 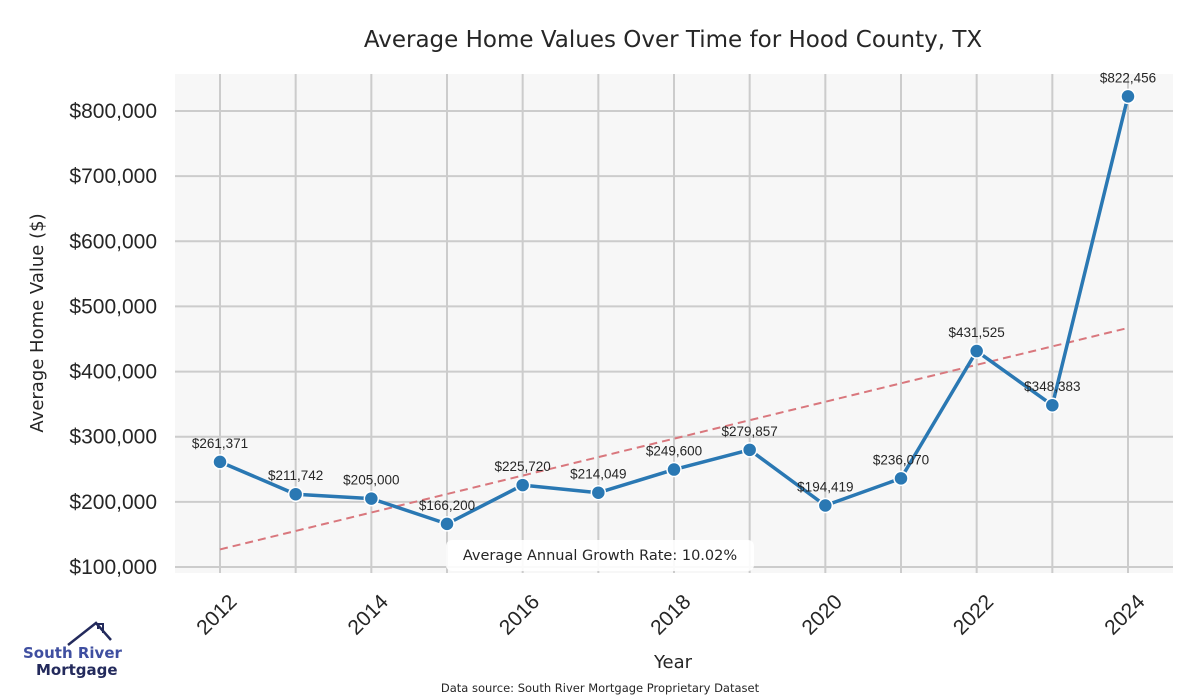 What do you see at coordinates (100, 628) in the screenshot?
I see `chimney-icon` at bounding box center [100, 628].